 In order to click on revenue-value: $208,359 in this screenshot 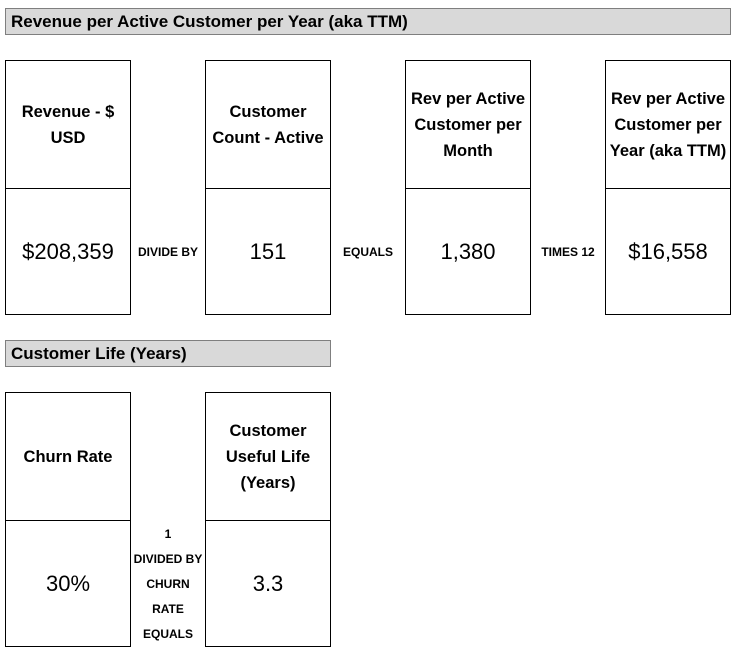, I will do `click(68, 251)`.